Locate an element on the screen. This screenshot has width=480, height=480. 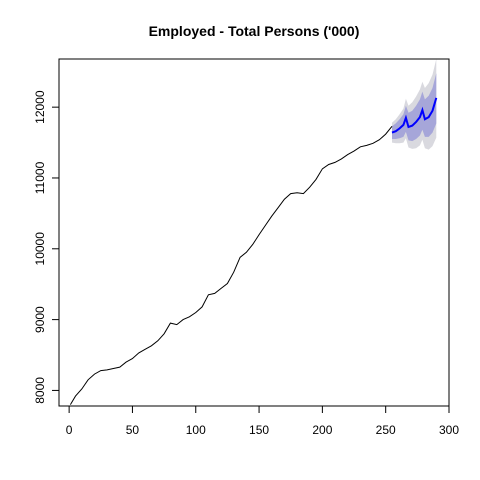
x-tick-label: 250 is located at coordinates (386, 430).